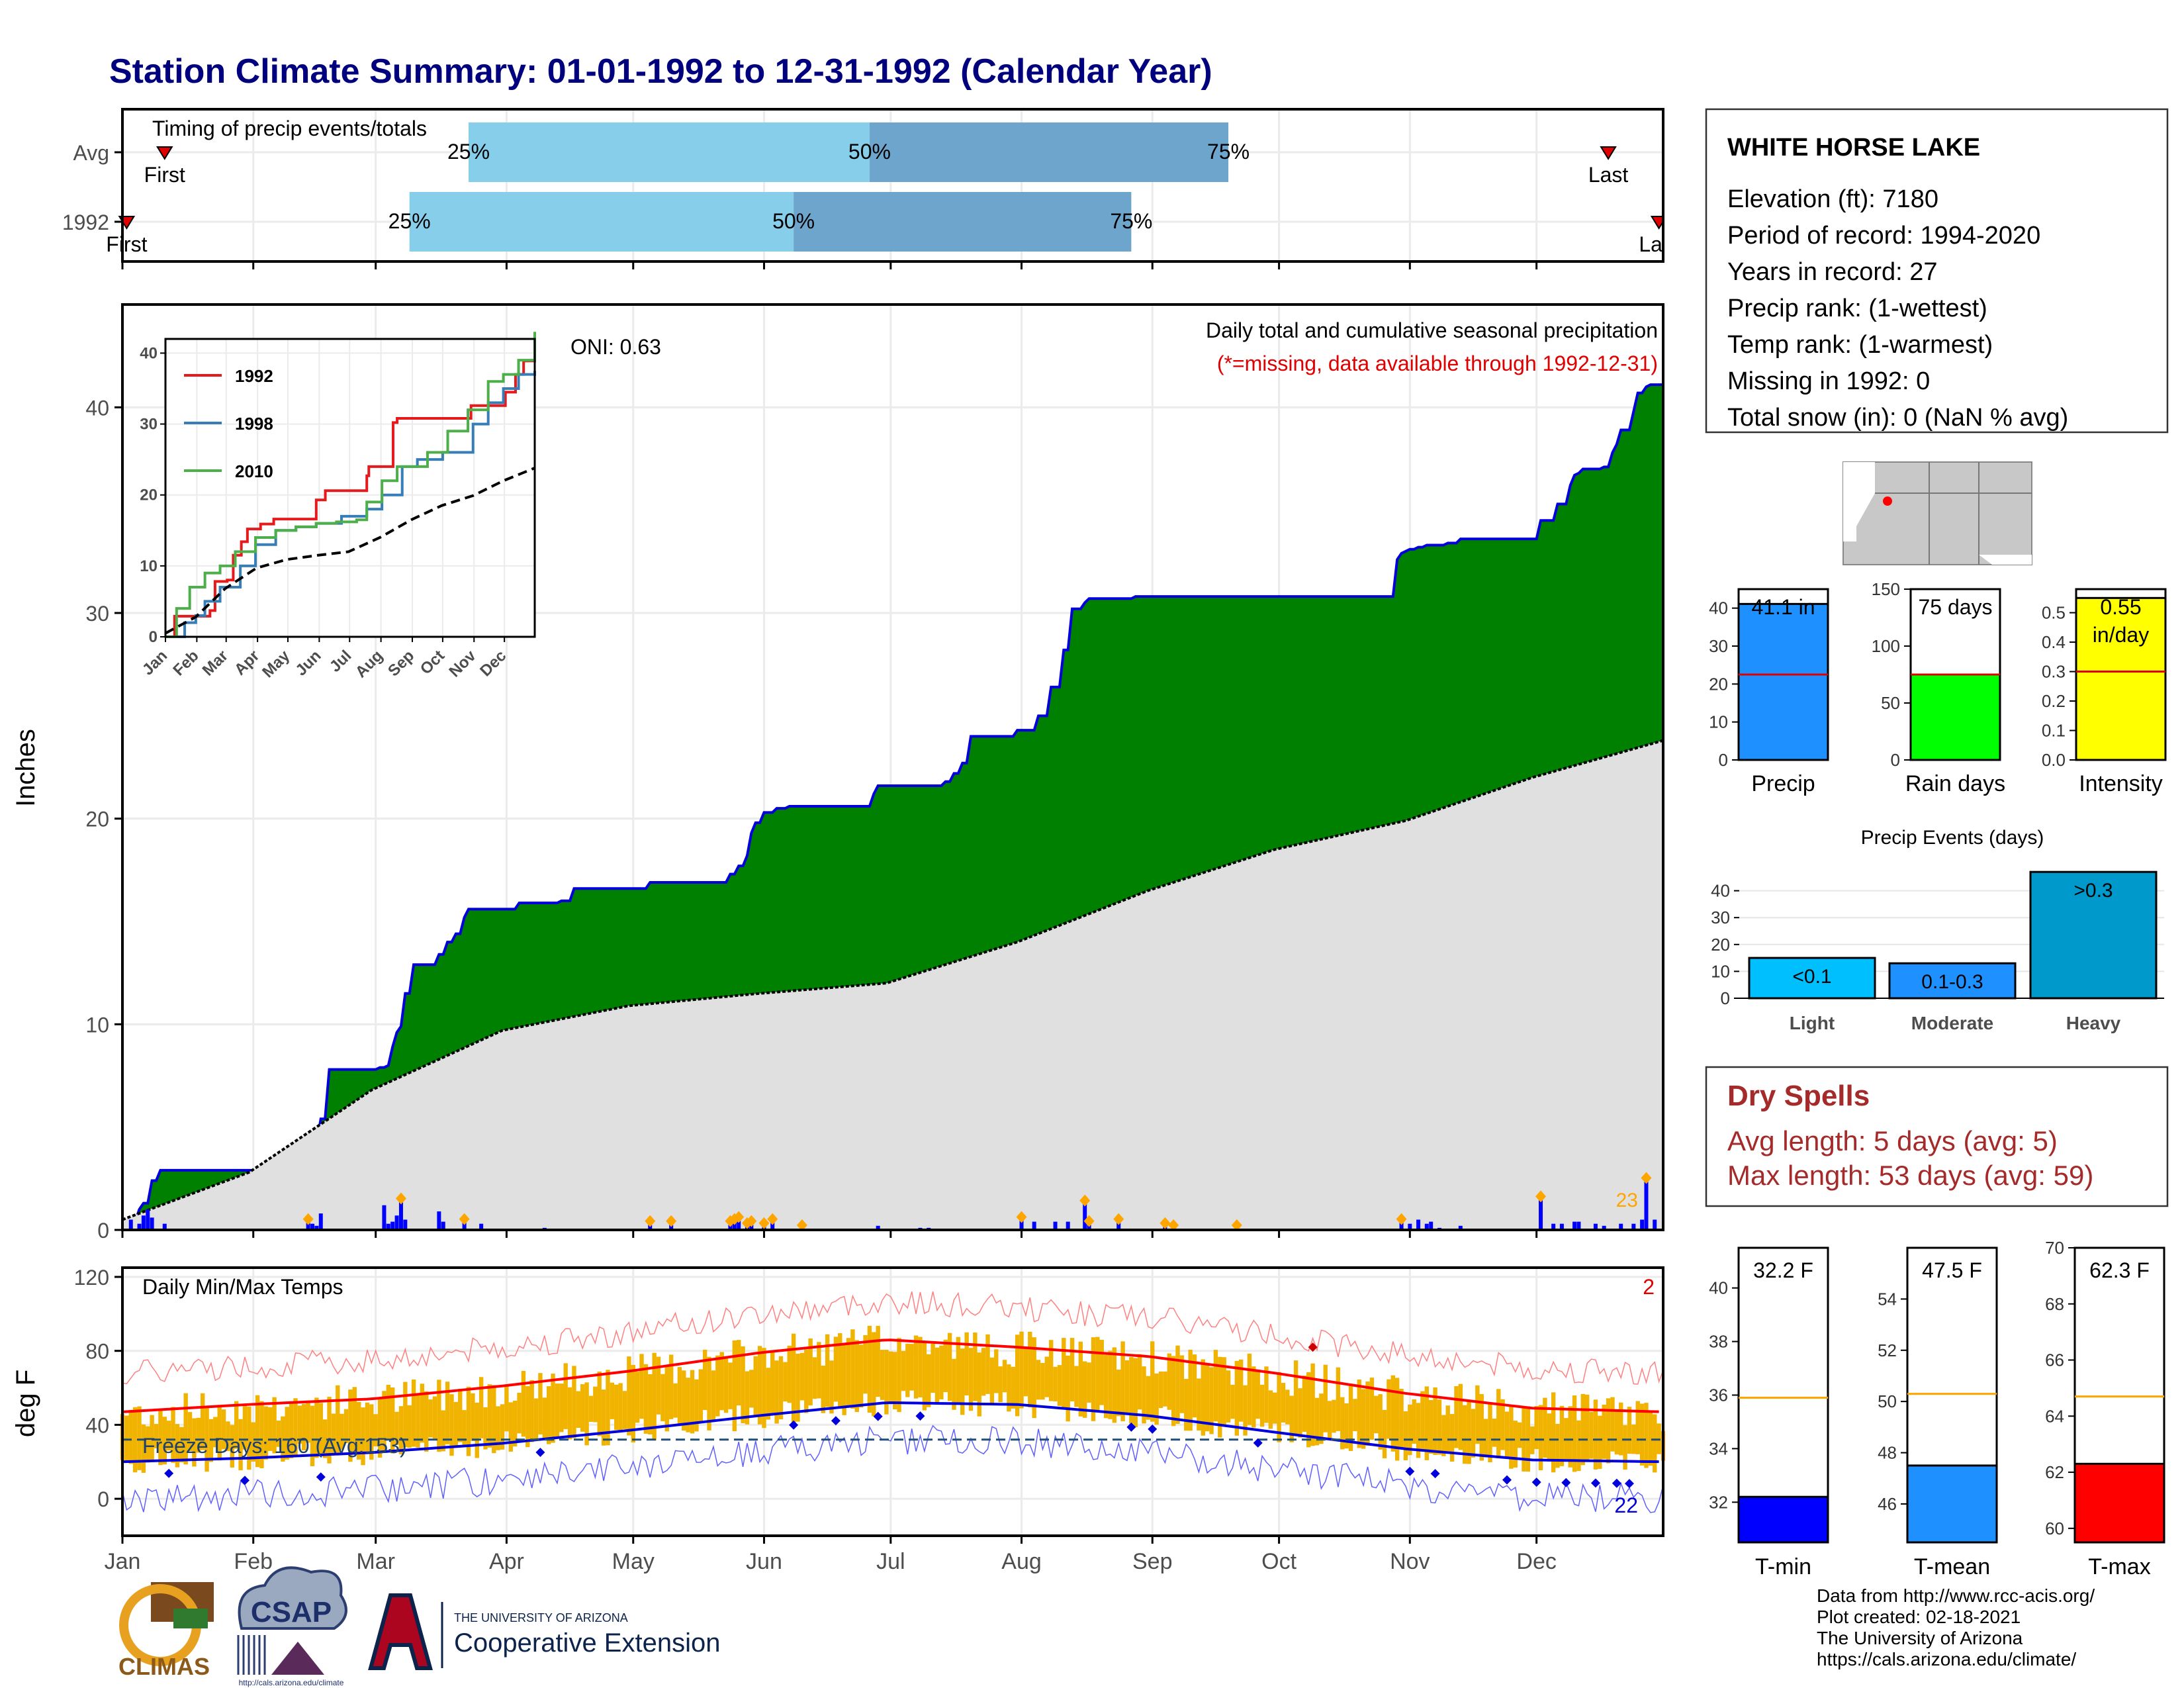 This screenshot has width=2184, height=1688. Describe the element at coordinates (1608, 175) in the screenshot. I see `timing-last-label: Last` at that location.